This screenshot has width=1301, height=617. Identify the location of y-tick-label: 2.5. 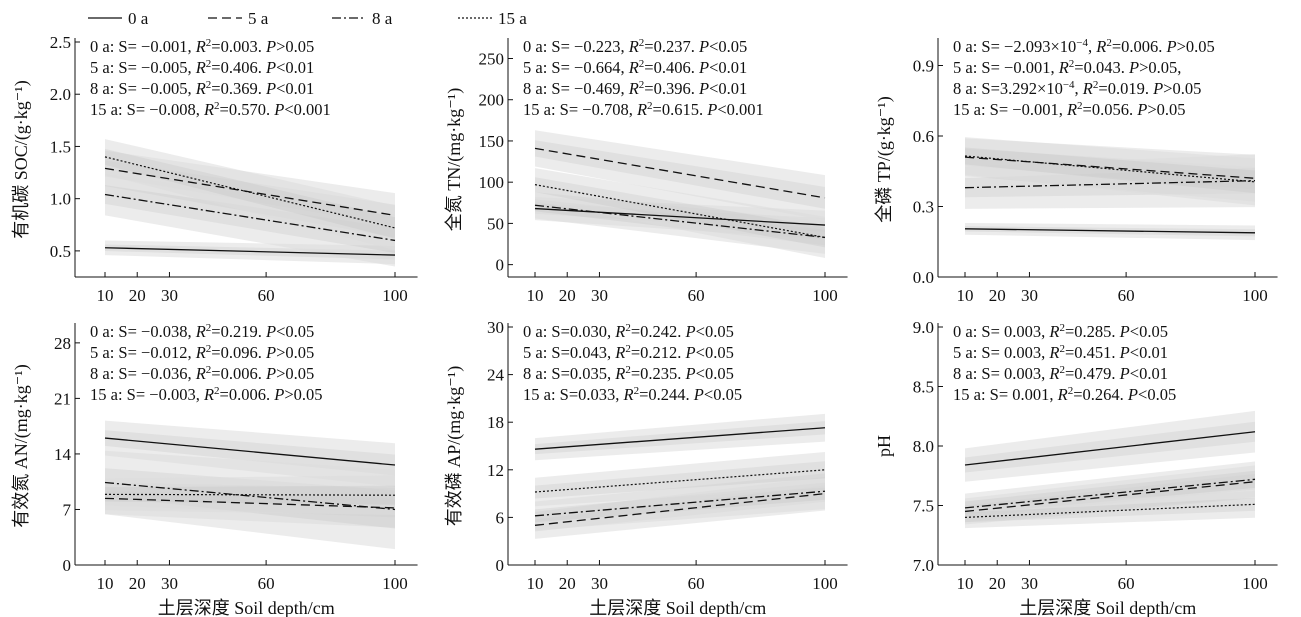
(60, 42).